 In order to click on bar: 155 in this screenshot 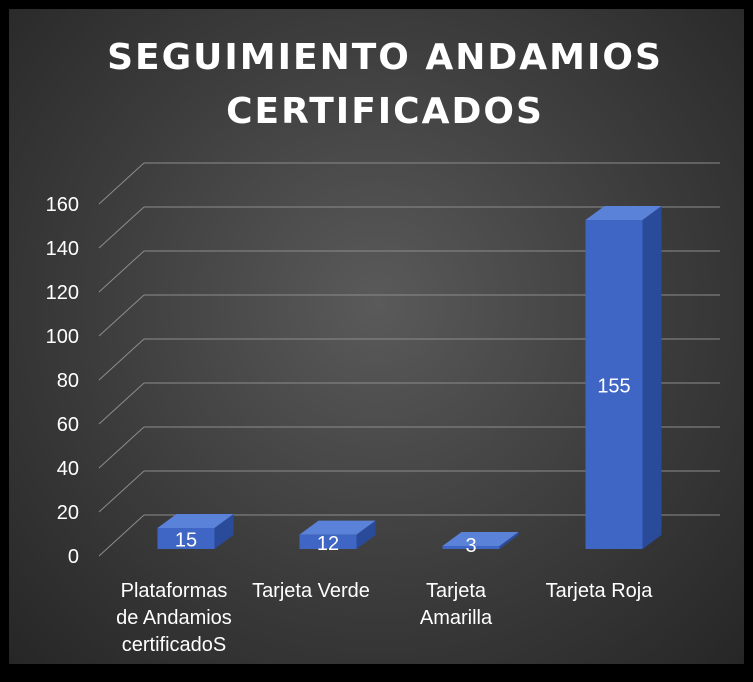, I will do `click(623, 377)`.